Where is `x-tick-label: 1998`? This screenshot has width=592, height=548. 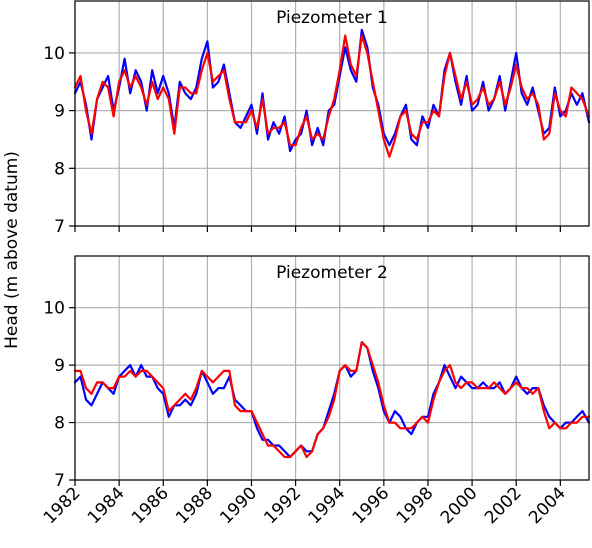
x-tick-label: 1998 is located at coordinates (415, 505).